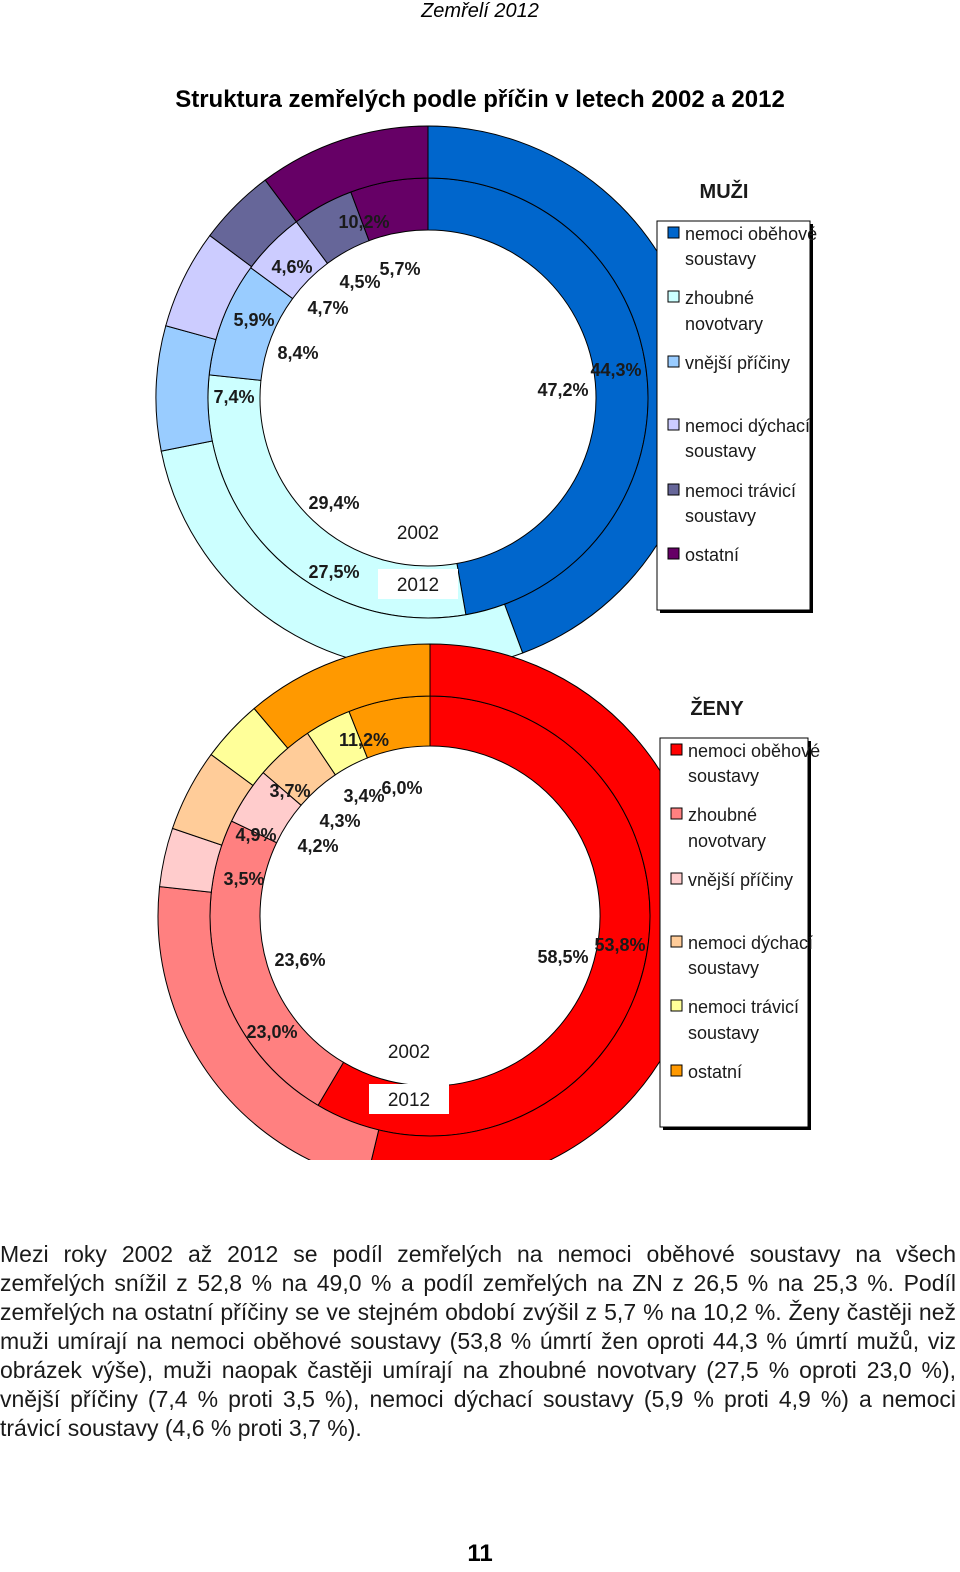  What do you see at coordinates (289, 791) in the screenshot?
I see `data-label-2012-5: 3,7%` at bounding box center [289, 791].